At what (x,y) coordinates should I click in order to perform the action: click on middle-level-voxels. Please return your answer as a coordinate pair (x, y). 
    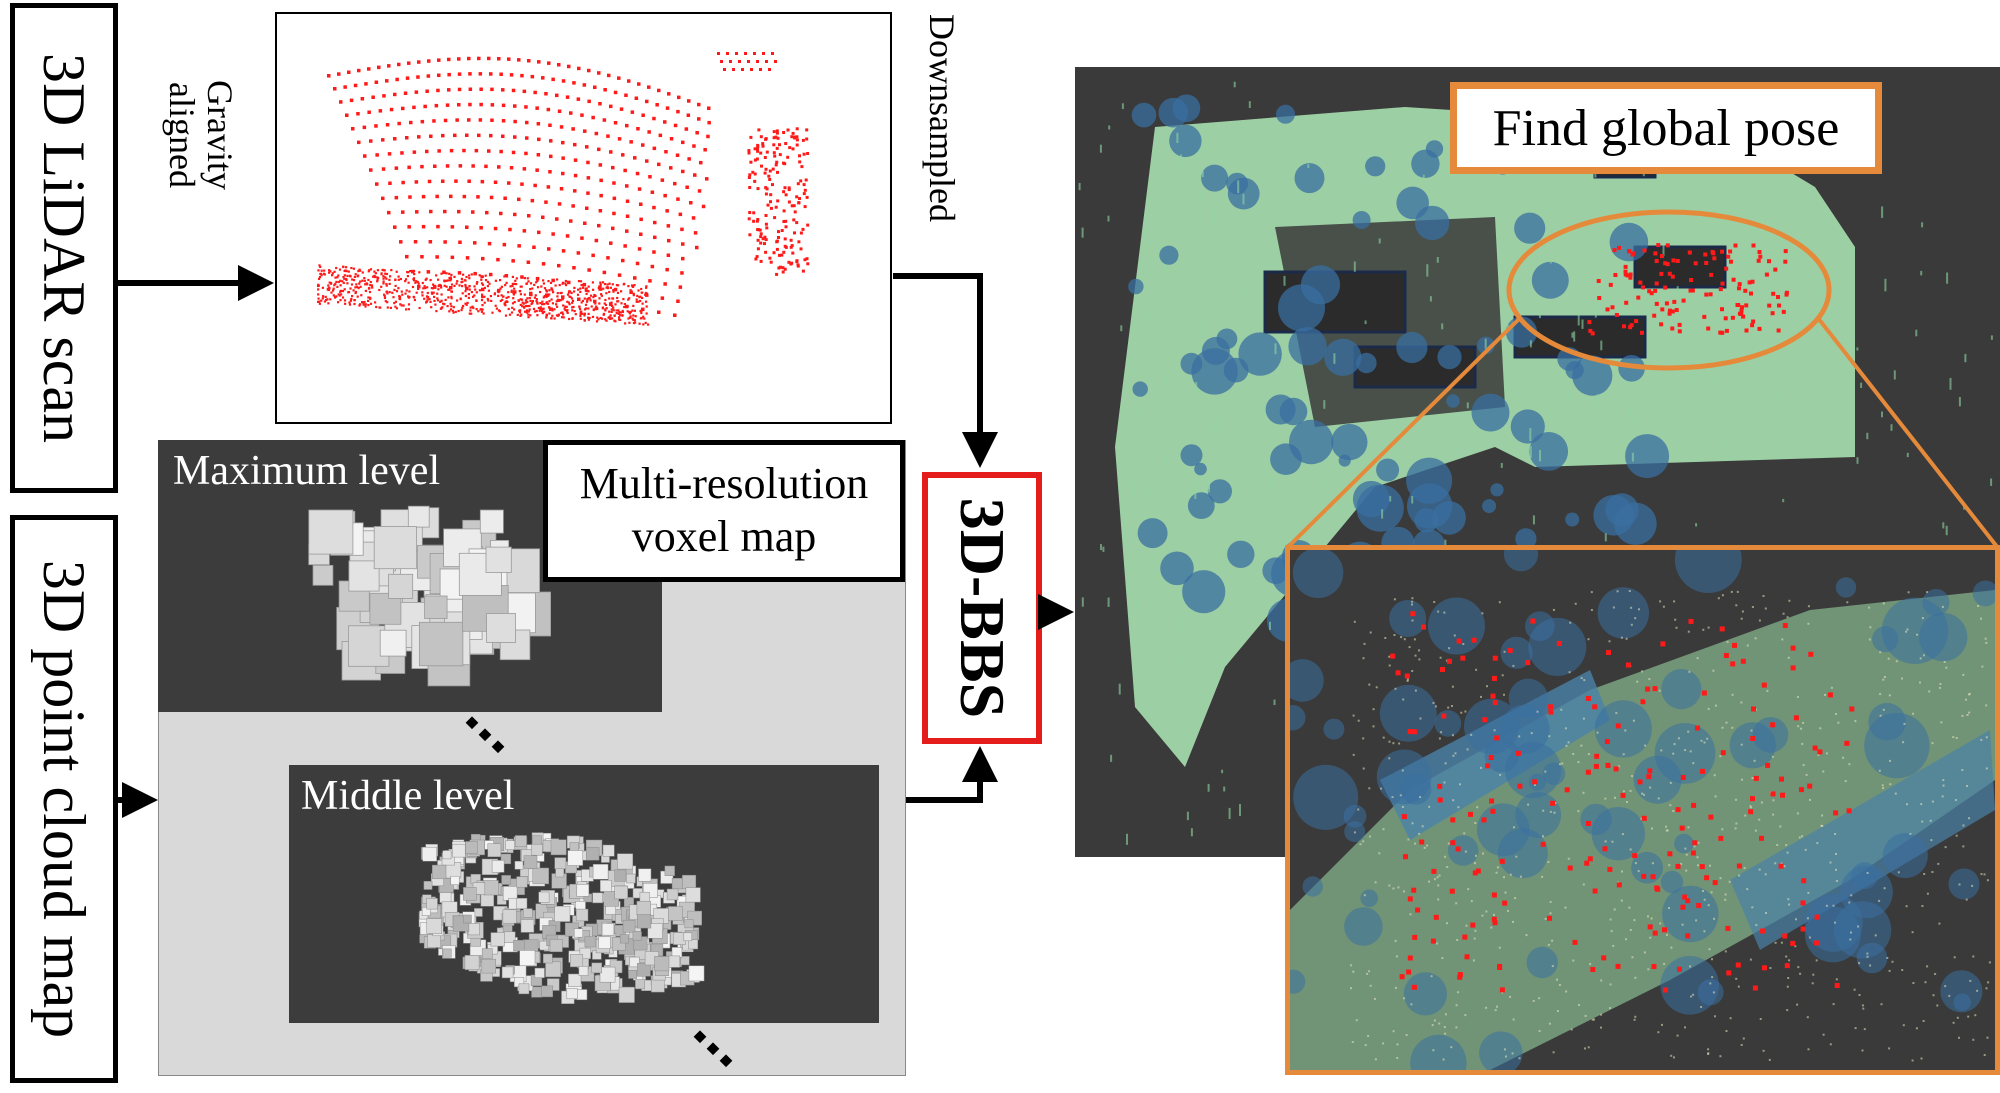
    Looking at the image, I should click on (561, 918).